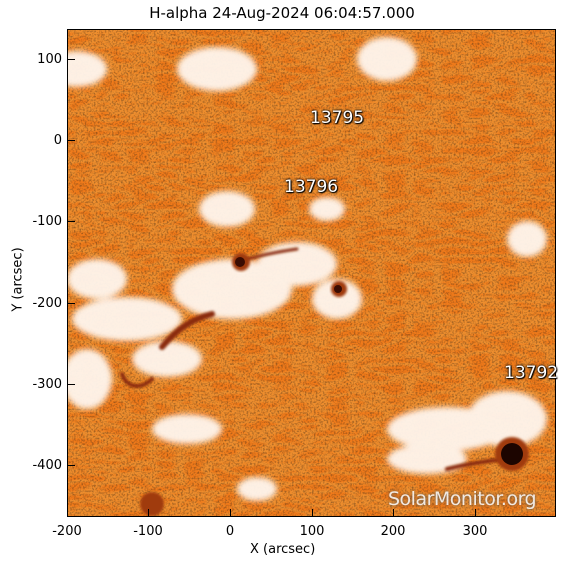  Describe the element at coordinates (312, 531) in the screenshot. I see `x-tick-label: 100` at that location.